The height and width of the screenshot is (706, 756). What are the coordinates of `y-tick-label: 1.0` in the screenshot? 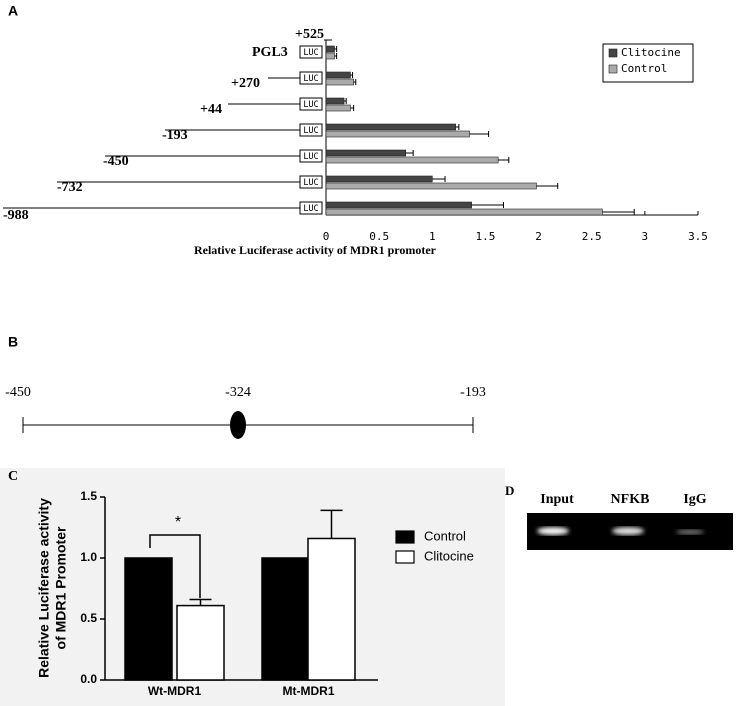 It's located at (88, 557).